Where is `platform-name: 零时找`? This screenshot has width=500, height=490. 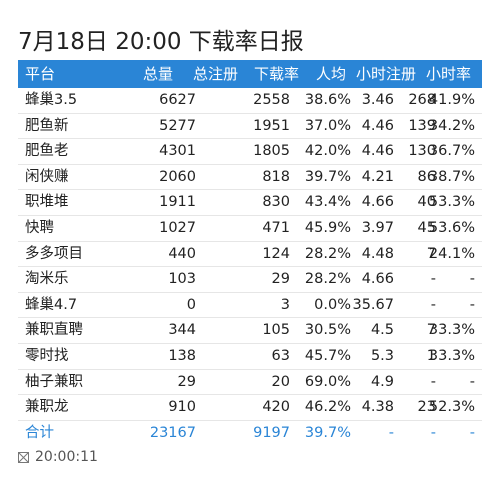
platform-name: 零时找 is located at coordinates (47, 356).